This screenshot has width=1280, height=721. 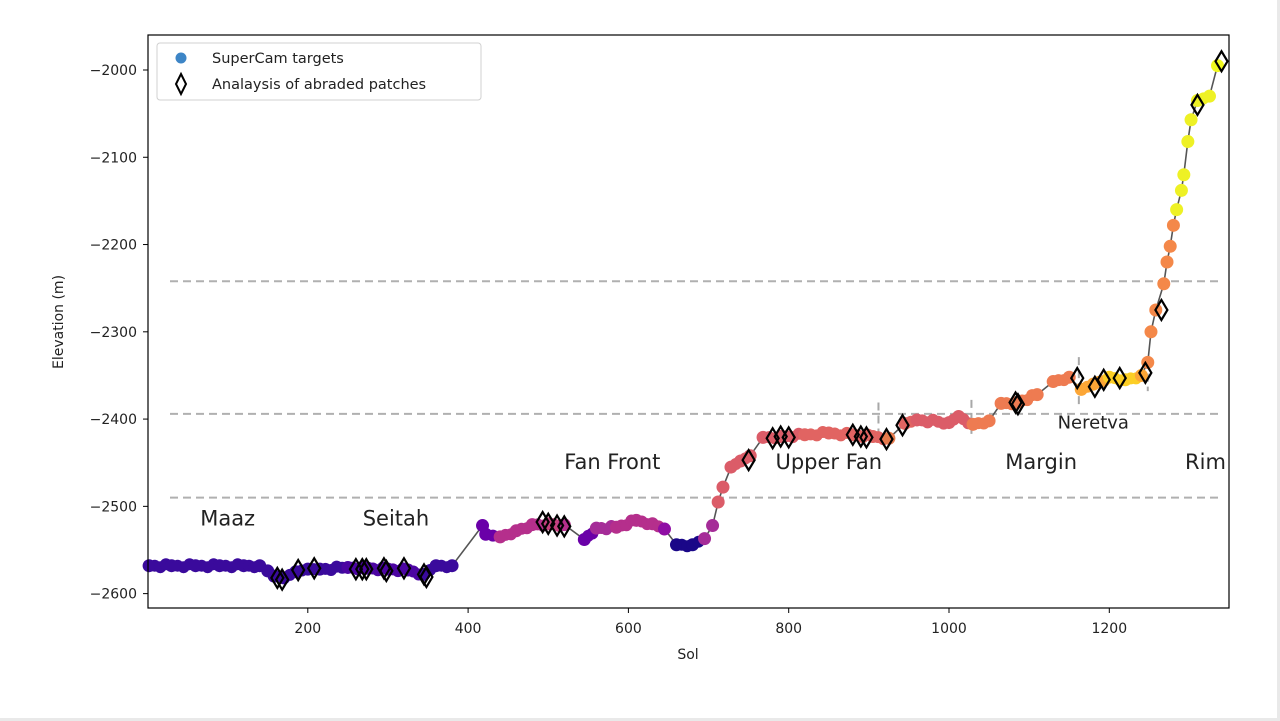 What do you see at coordinates (687, 655) in the screenshot?
I see `x-axis-label: Sol` at bounding box center [687, 655].